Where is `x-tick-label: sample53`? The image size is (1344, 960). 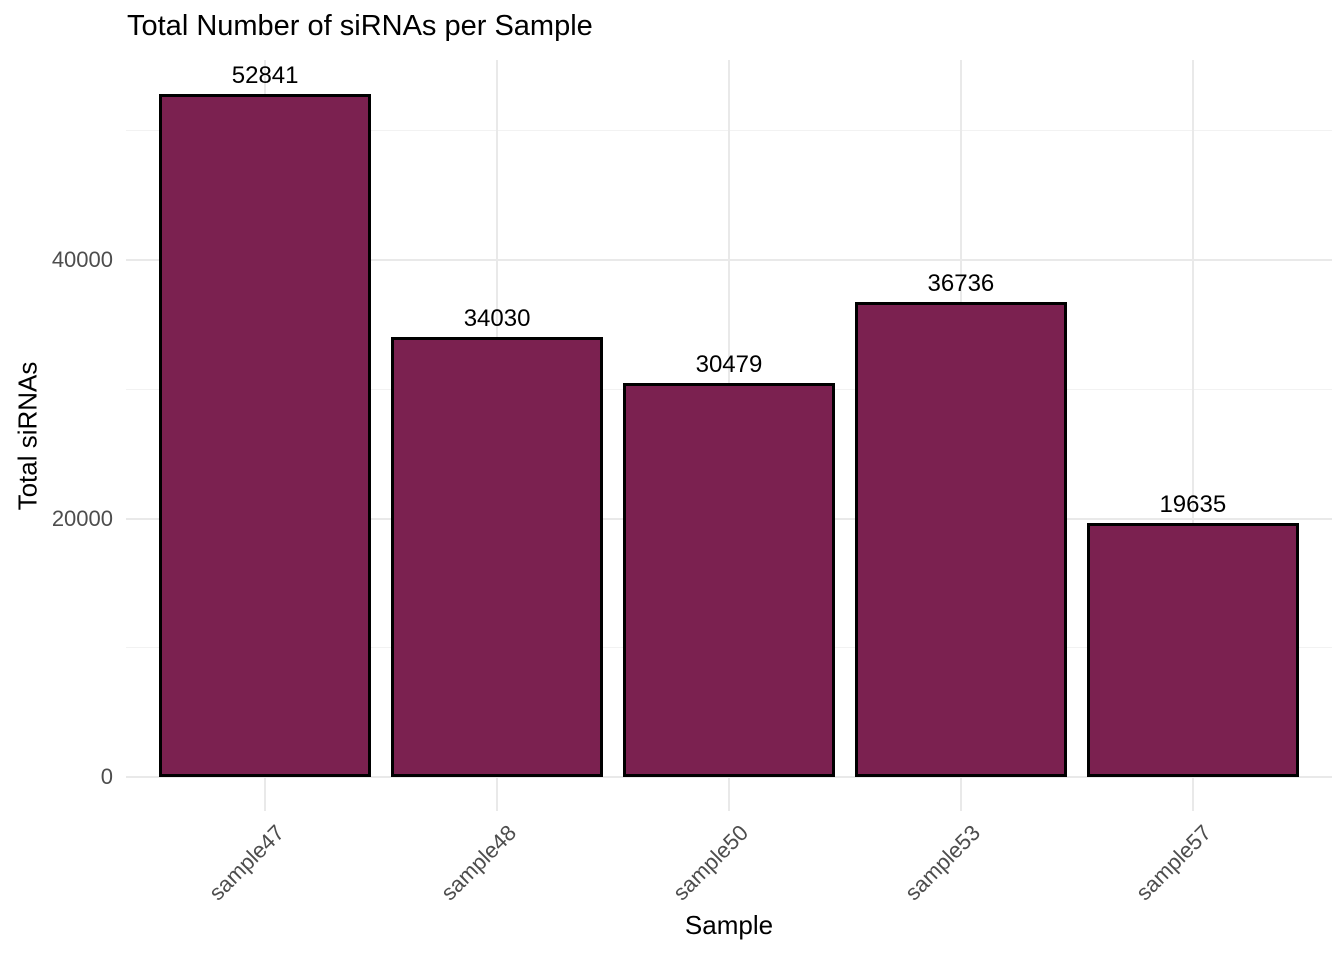 x-tick-label: sample53 is located at coordinates (942, 863).